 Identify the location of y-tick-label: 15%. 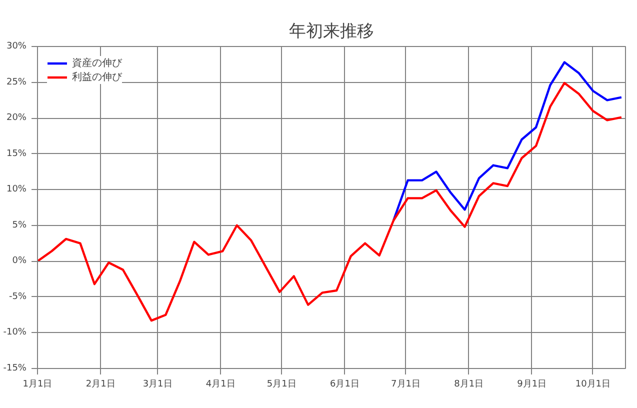
(16, 153).